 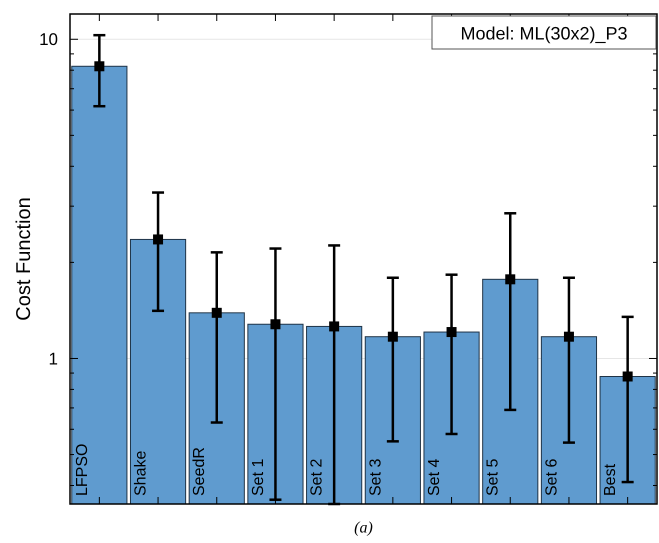 I want to click on annotation: Model: ML(30x2)_P3, so click(x=544, y=33).